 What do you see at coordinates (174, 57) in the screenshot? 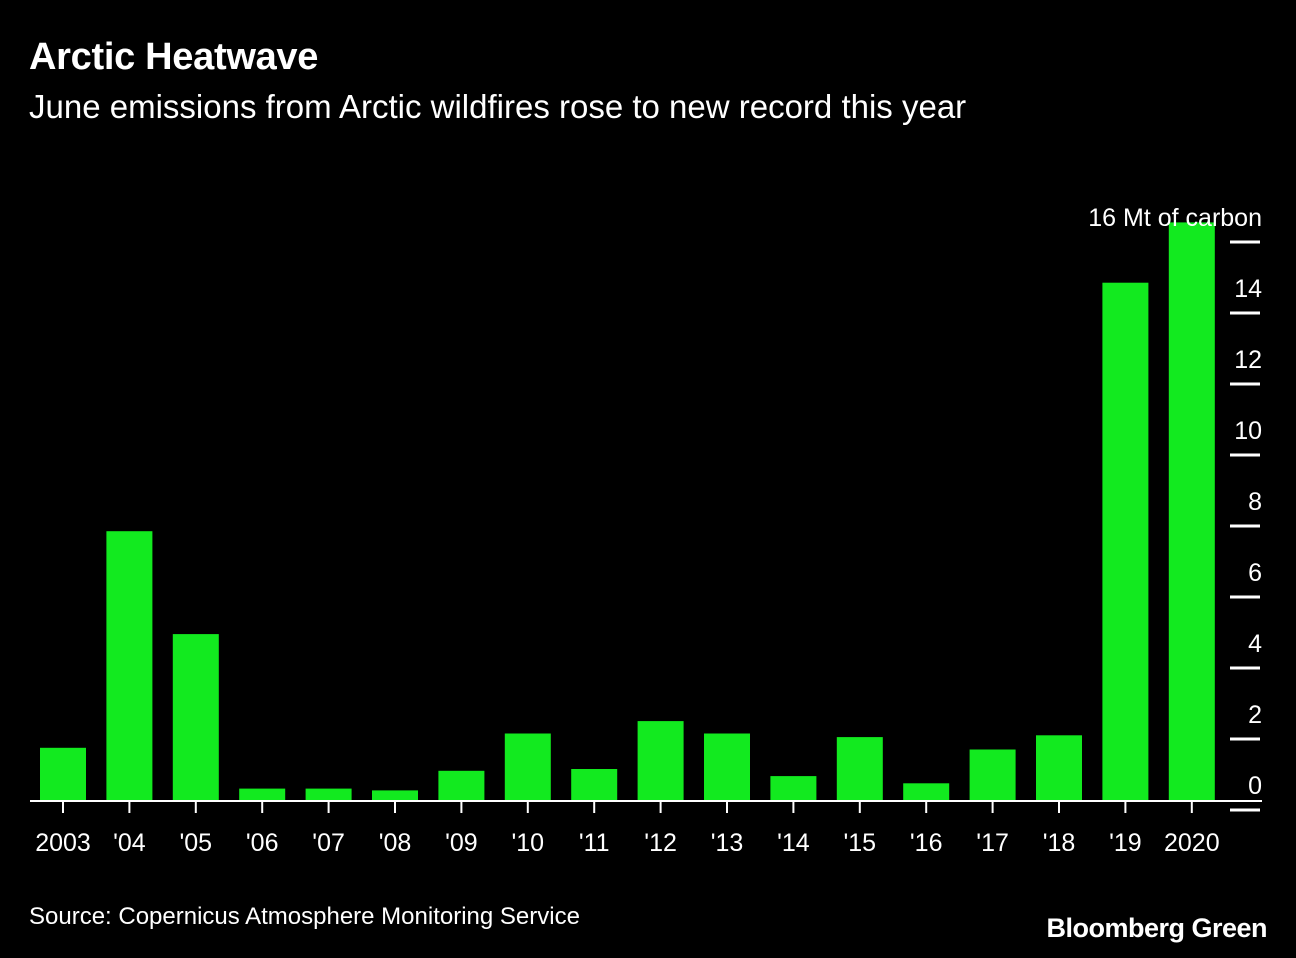
I see `chart-title: Arctic Heatwave` at bounding box center [174, 57].